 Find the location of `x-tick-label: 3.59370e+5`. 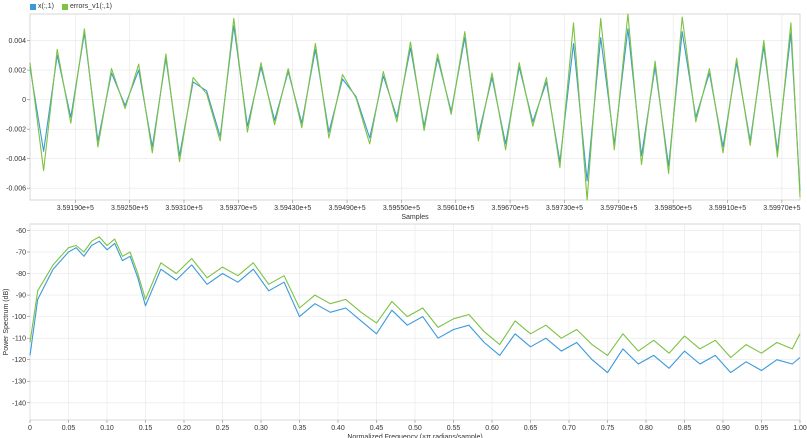

x-tick-label: 3.59370e+5 is located at coordinates (238, 208).